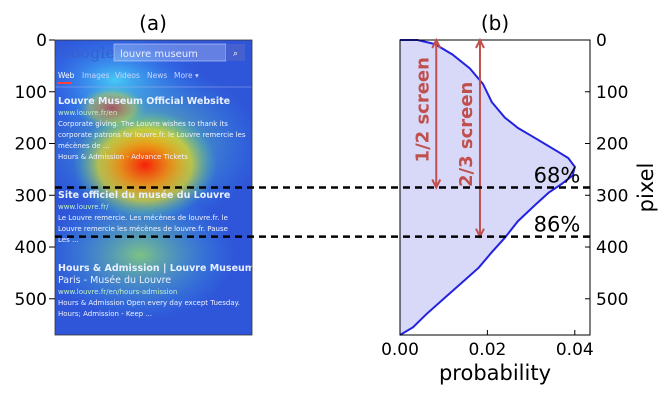 This screenshot has width=666, height=400. Describe the element at coordinates (422, 109) in the screenshot. I see `screen-arrow-label: 1/2 screen` at that location.